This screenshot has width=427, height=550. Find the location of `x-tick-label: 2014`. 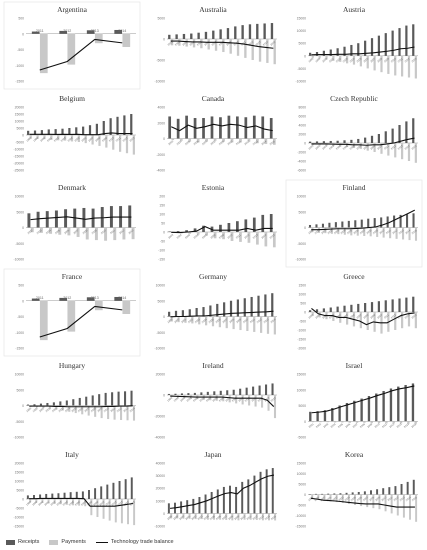

x-tick-label: 2014 is located at coordinates (263, 235).